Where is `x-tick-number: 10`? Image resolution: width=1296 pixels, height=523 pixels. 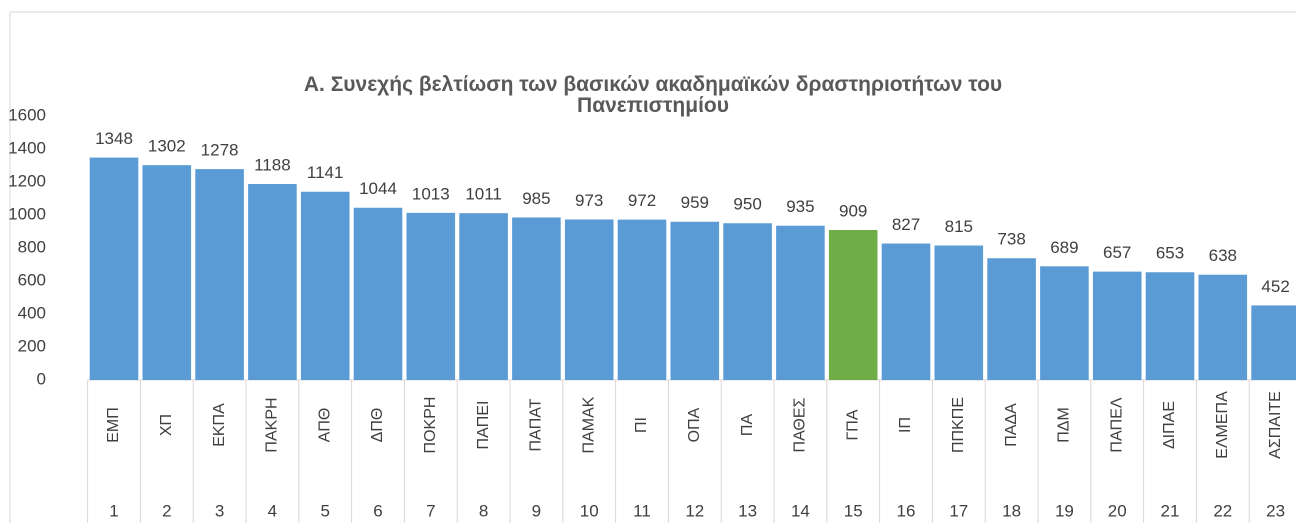
x-tick-number: 10 is located at coordinates (589, 510).